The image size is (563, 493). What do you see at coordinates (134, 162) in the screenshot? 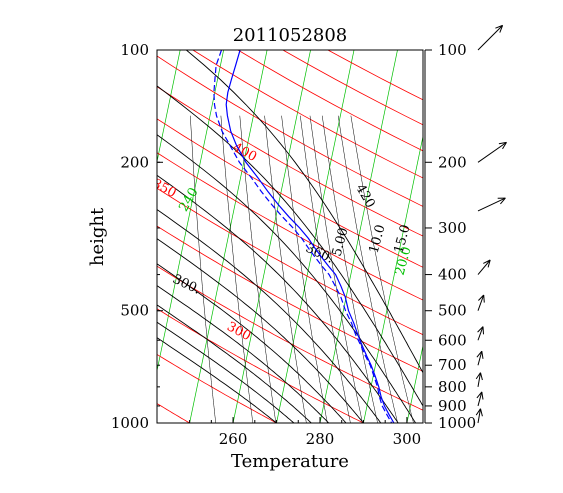
I see `y-tick-label: 200` at bounding box center [134, 162].